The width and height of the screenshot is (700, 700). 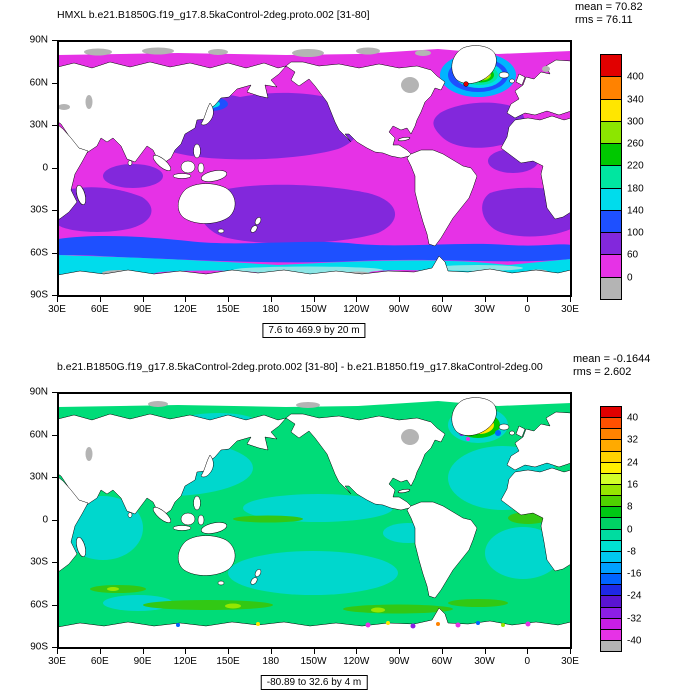 I want to click on colorbar-tick-label: 220, so click(x=635, y=166).